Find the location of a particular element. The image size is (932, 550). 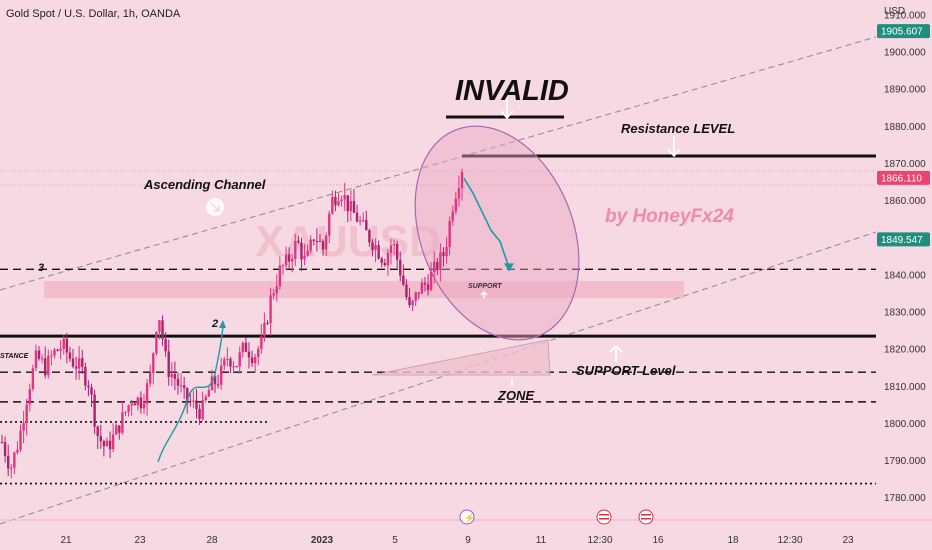

invalid-zone-ellipse is located at coordinates (497, 233).